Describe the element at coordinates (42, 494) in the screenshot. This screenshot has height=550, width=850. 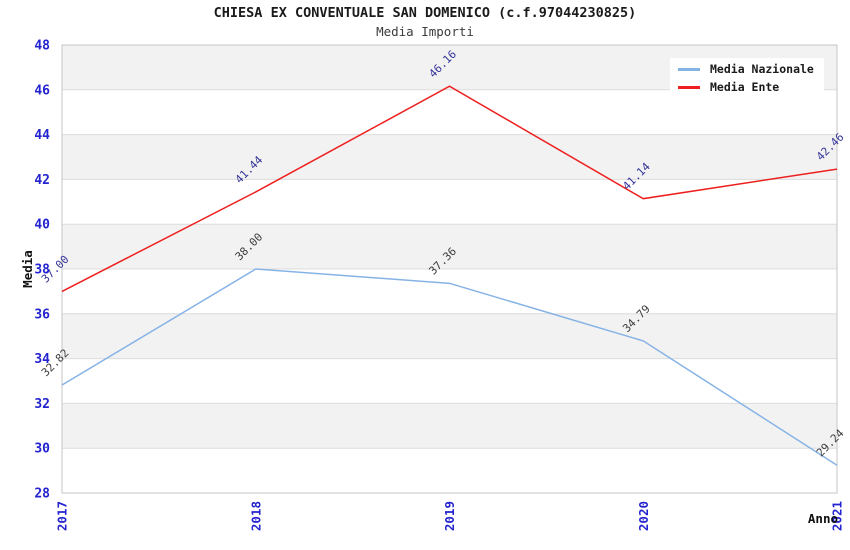
I see `y-tick-label: 28` at that location.